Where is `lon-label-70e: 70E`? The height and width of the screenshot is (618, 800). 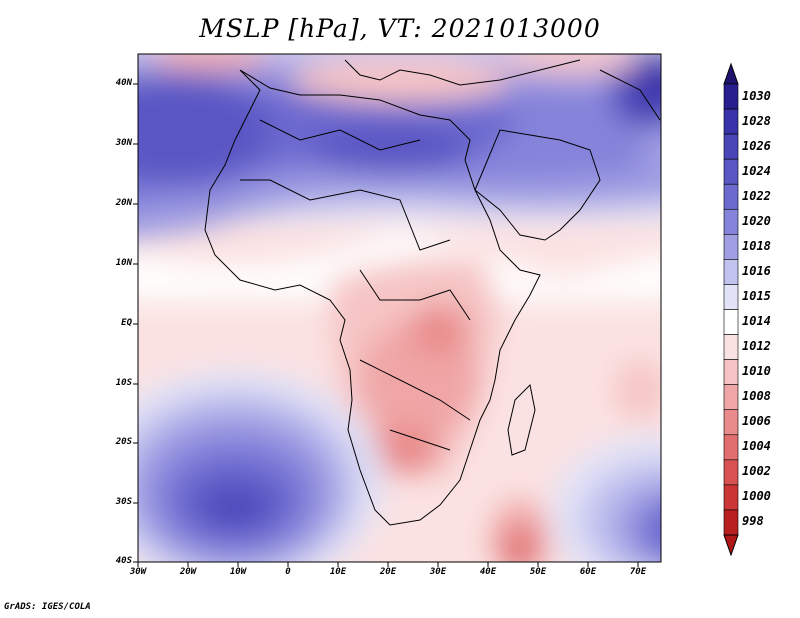
lon-label-70e: 70E is located at coordinates (638, 572).